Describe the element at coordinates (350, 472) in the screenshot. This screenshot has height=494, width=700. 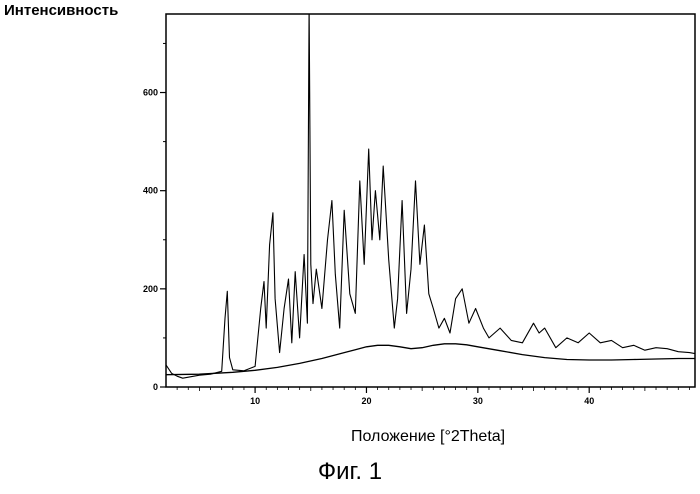
I see `figure-caption: Фиг. 1` at that location.